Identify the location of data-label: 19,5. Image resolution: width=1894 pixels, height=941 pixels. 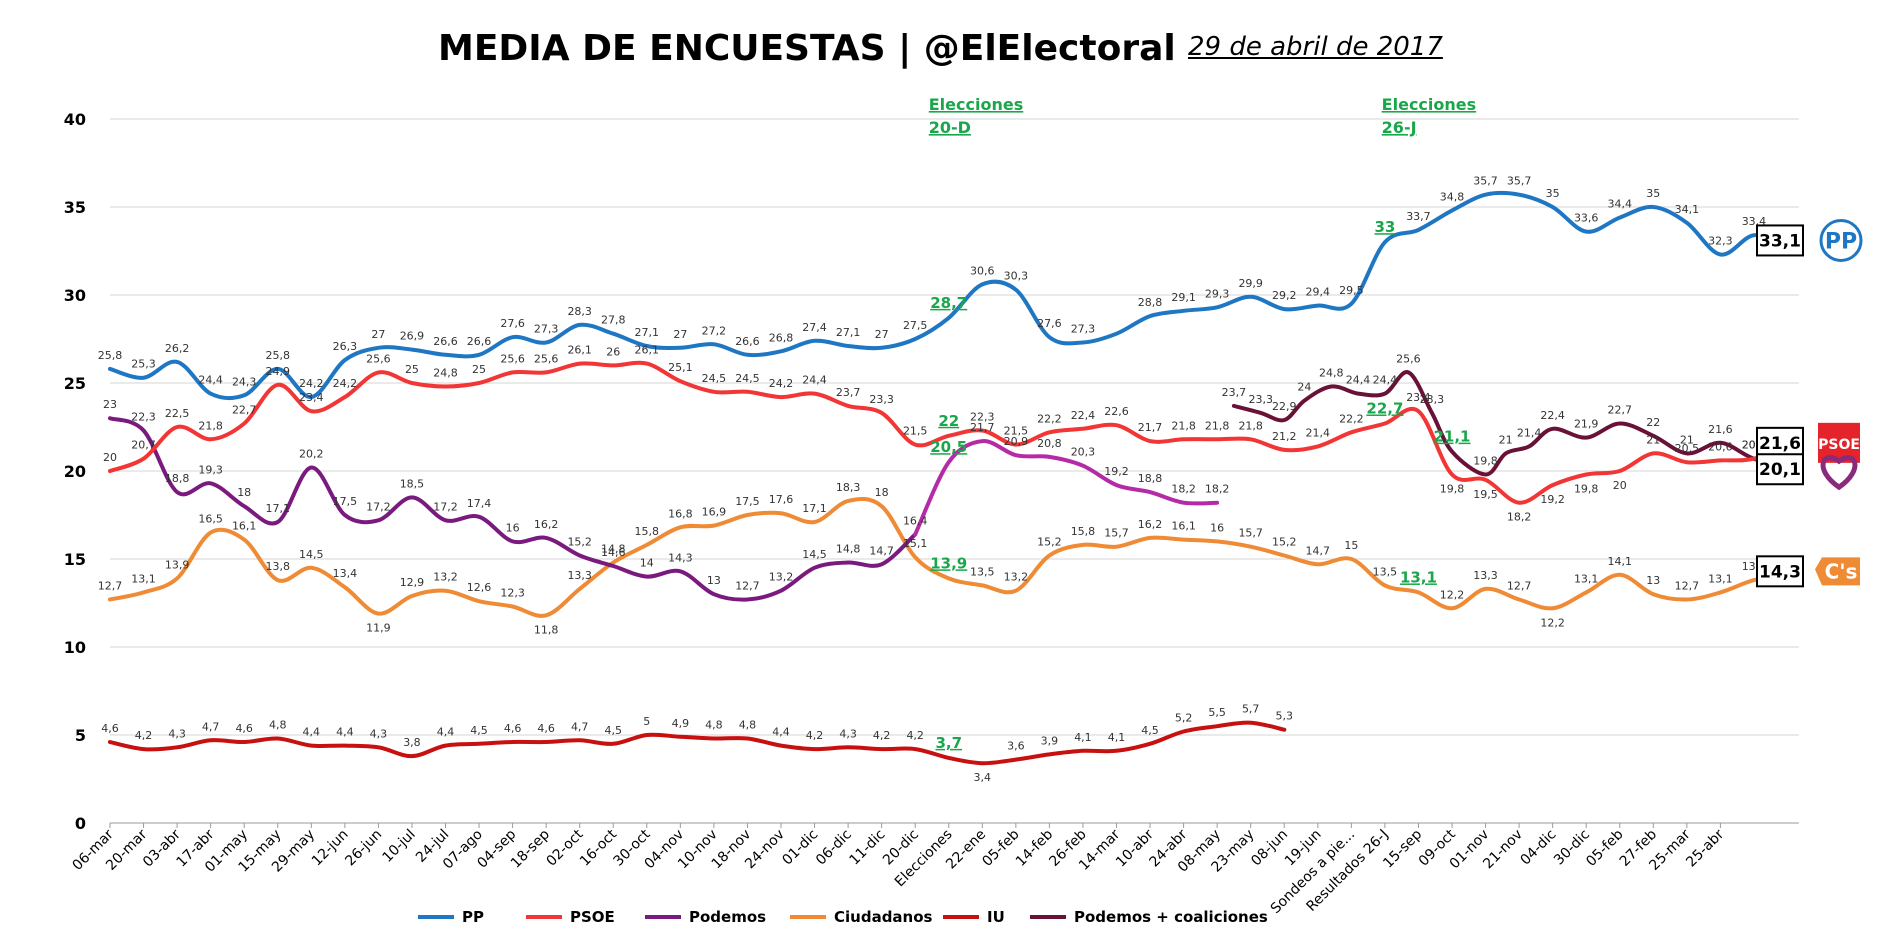
(1485, 494).